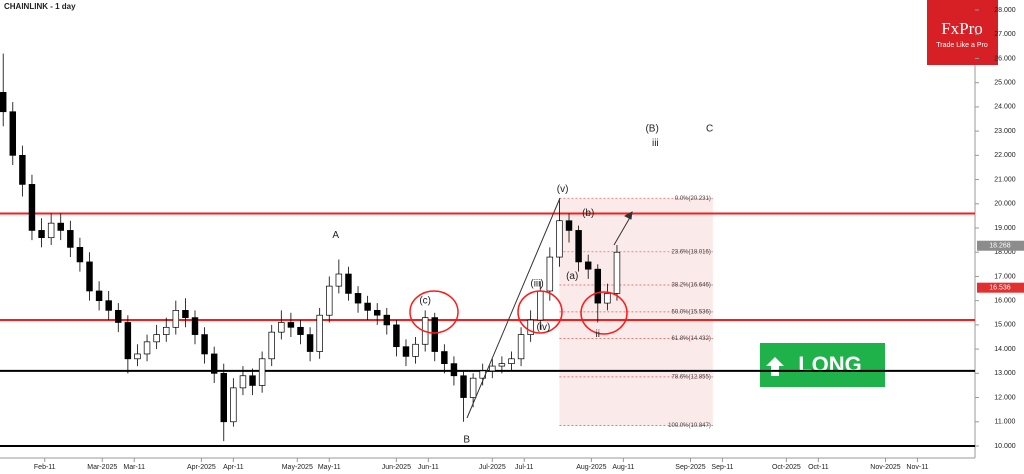  Describe the element at coordinates (962, 32) in the screenshot. I see `brand-logo: FxPro Trade Like a Pro` at that location.